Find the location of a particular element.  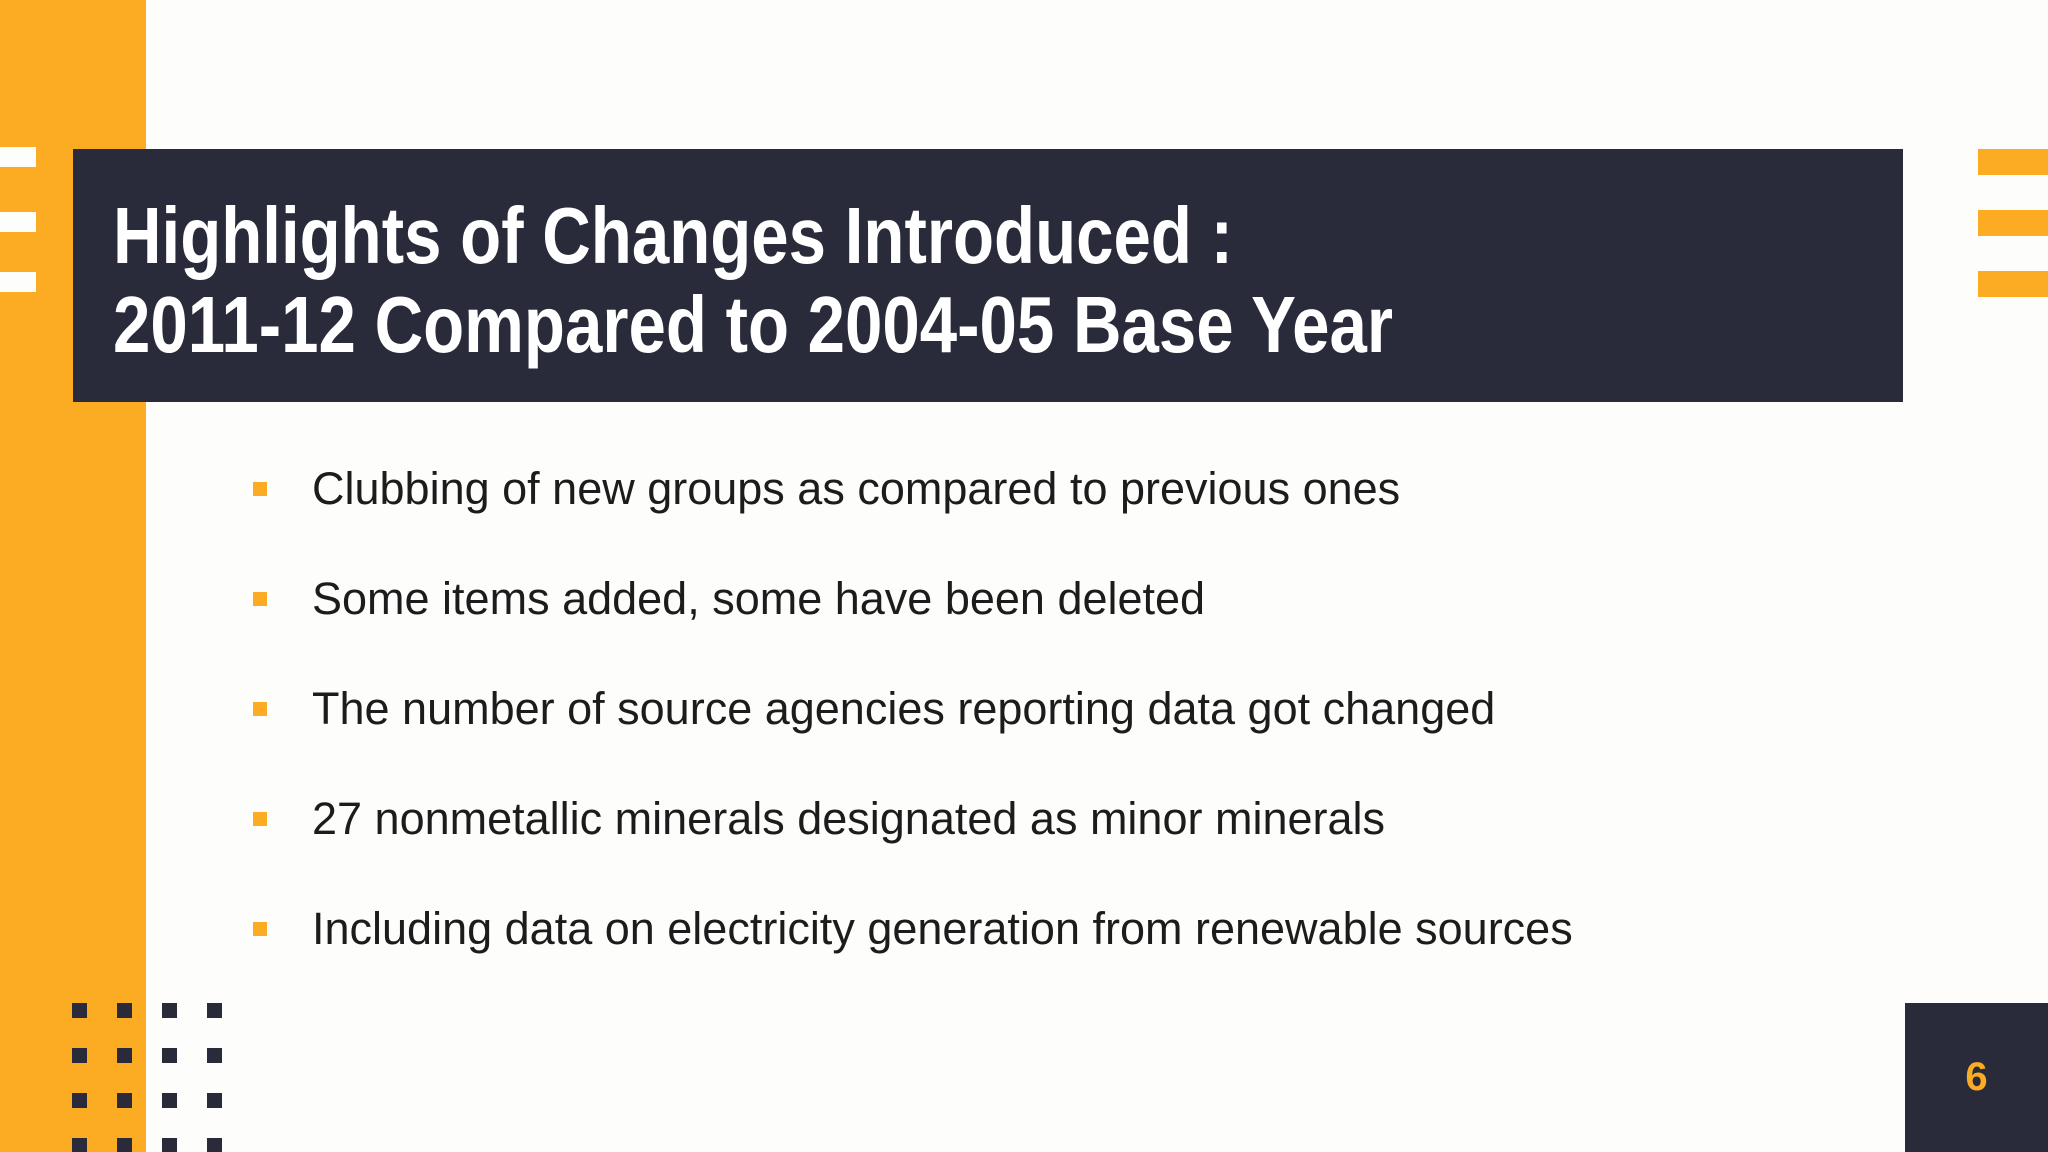

bullet-text: Some items added, some have been deleted is located at coordinates (759, 598).